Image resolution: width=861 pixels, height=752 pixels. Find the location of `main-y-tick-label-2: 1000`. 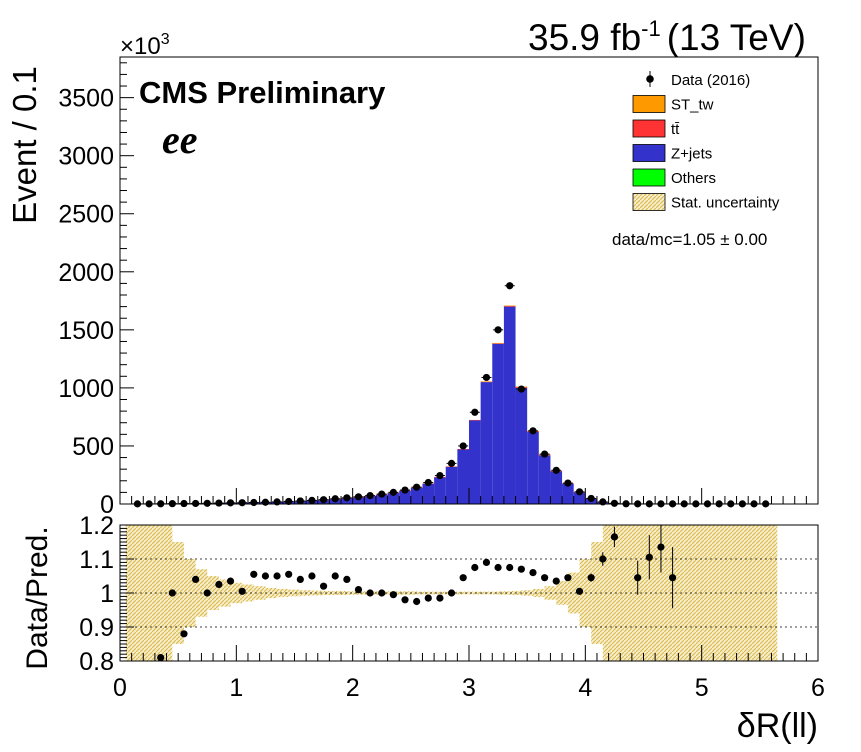

main-y-tick-label-2: 1000 is located at coordinates (86, 389).